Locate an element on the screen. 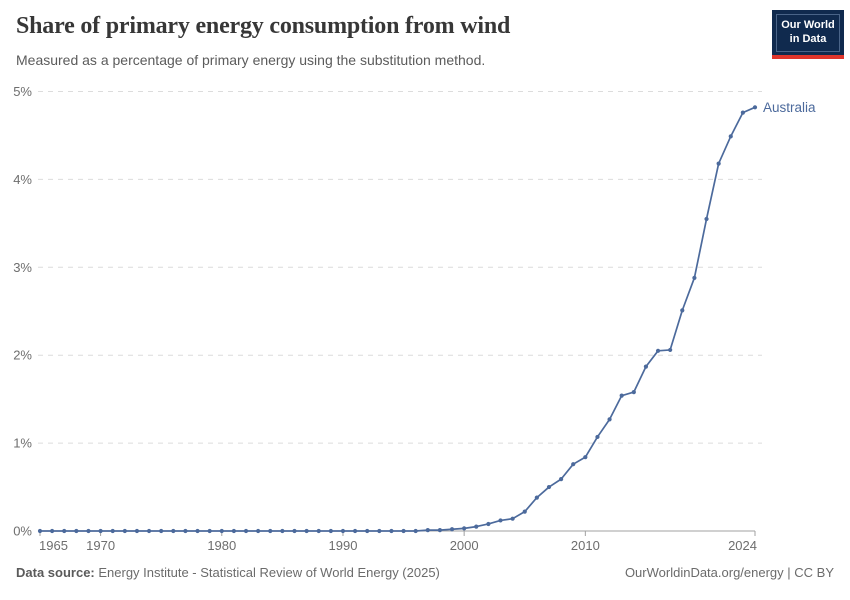 This screenshot has width=850, height=600. data-point-1995 is located at coordinates (403, 531).